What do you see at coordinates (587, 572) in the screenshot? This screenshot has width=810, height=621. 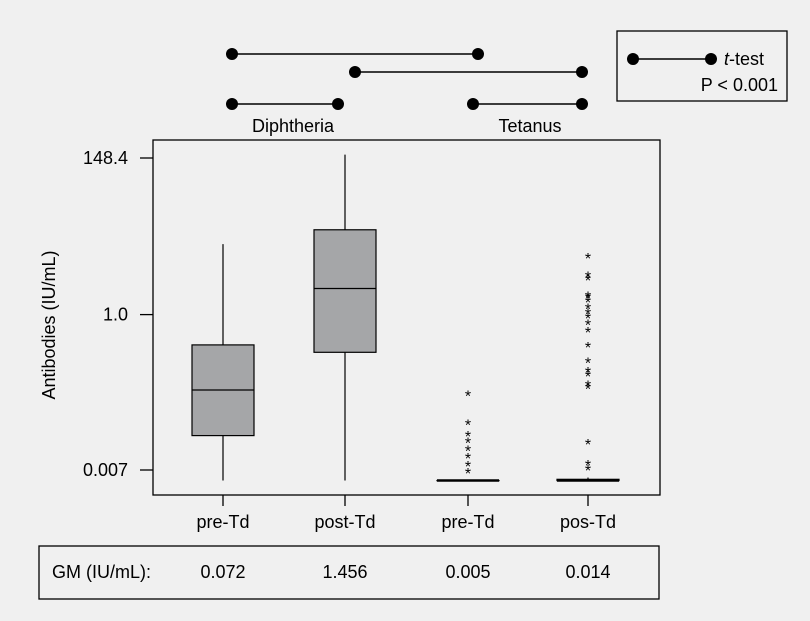 I see `gm-value-3: 0.014` at bounding box center [587, 572].